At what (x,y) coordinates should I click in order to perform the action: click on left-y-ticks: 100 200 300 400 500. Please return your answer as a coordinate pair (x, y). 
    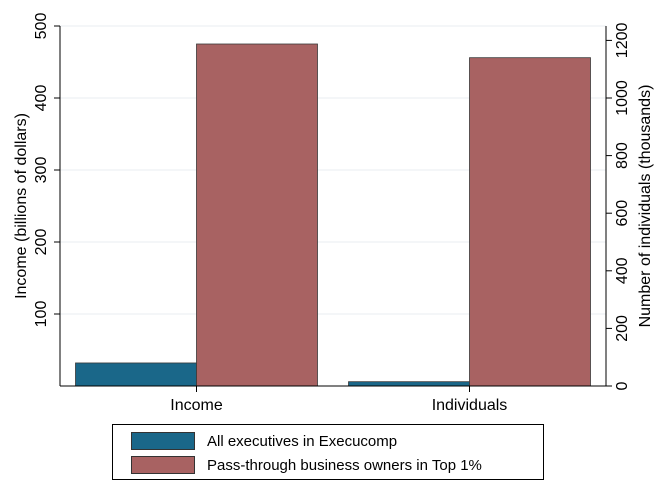
    Looking at the image, I should click on (46, 170).